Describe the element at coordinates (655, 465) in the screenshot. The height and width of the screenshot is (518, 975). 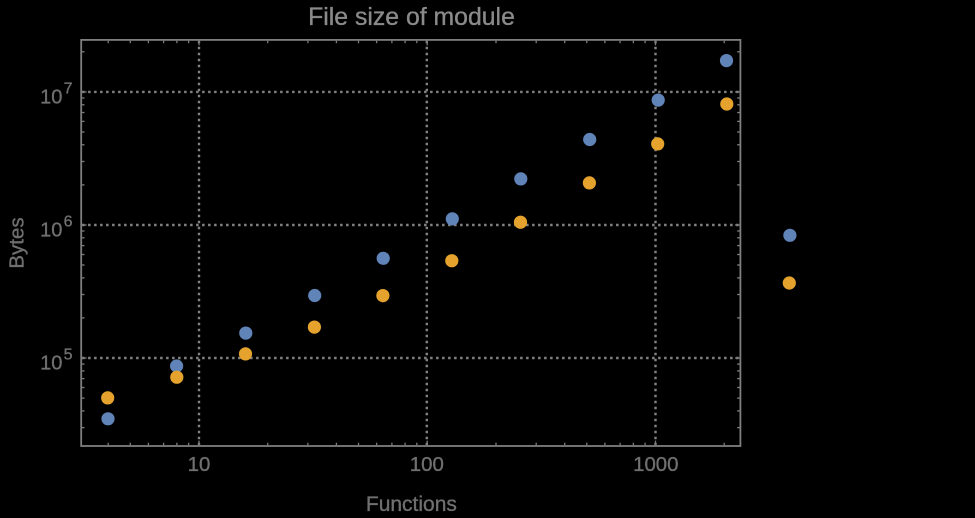
I see `svg-text: 1000` at that location.